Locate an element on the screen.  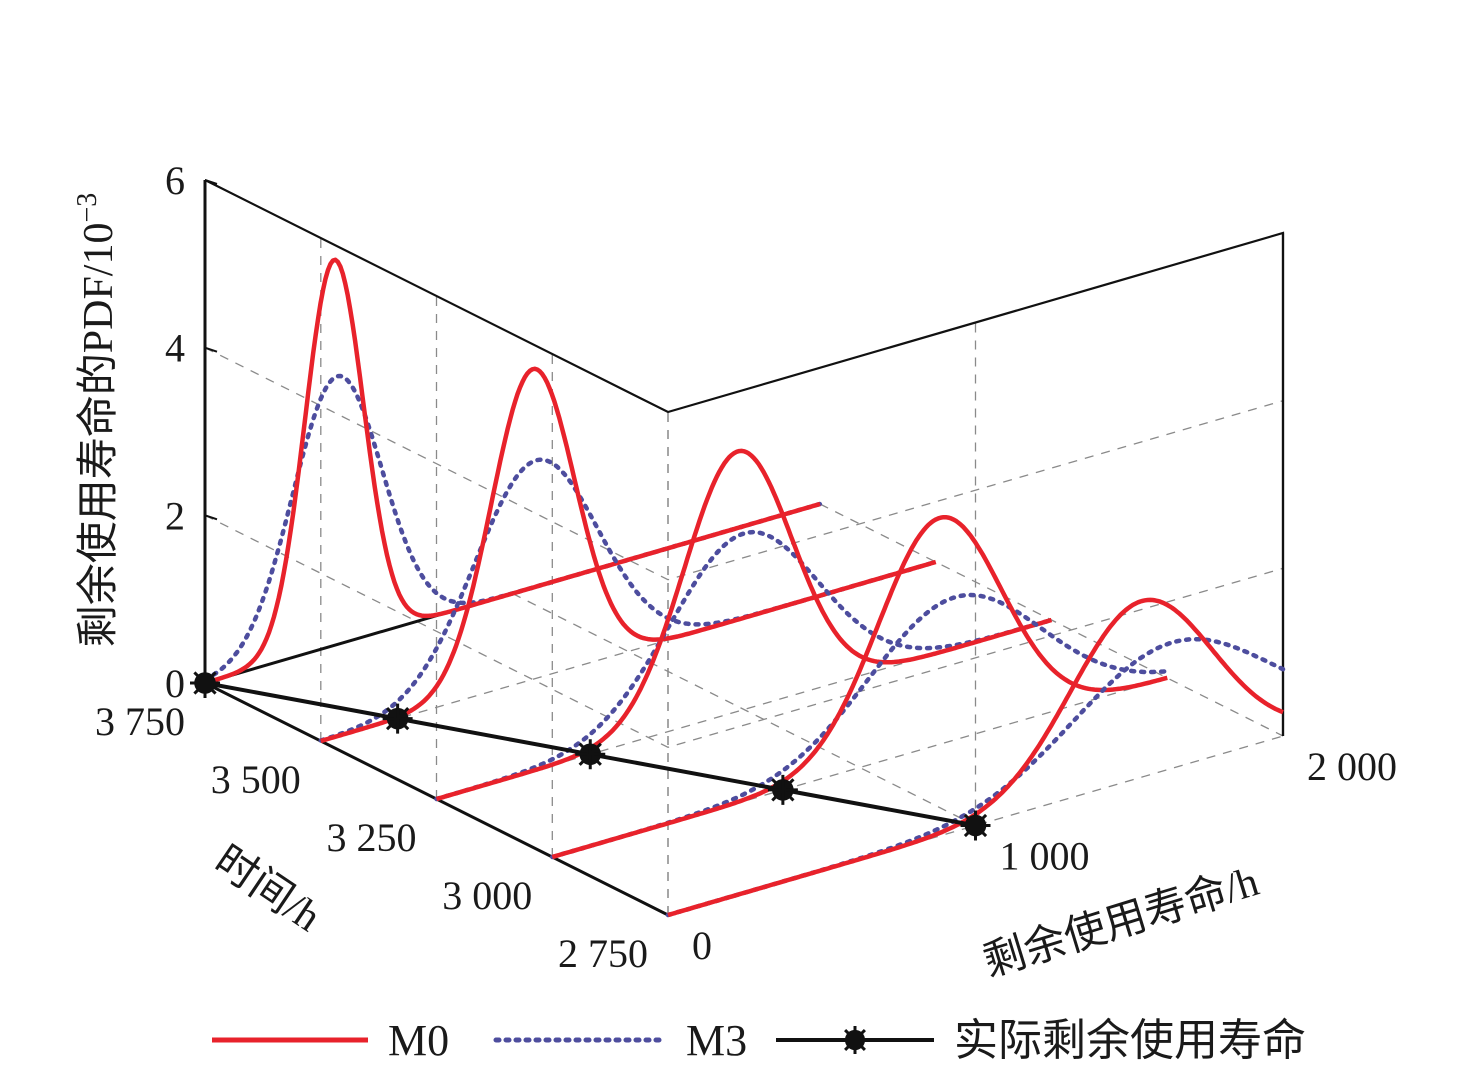
y-tick-label-1: 3 500 is located at coordinates (256, 779).